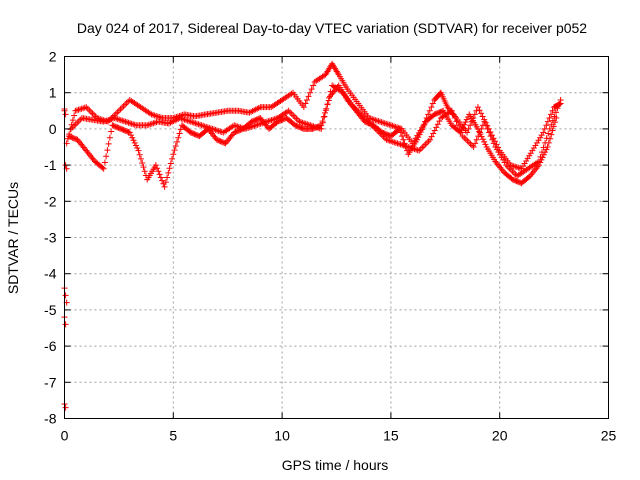  What do you see at coordinates (391, 436) in the screenshot?
I see `x-tick-label: 15` at bounding box center [391, 436].